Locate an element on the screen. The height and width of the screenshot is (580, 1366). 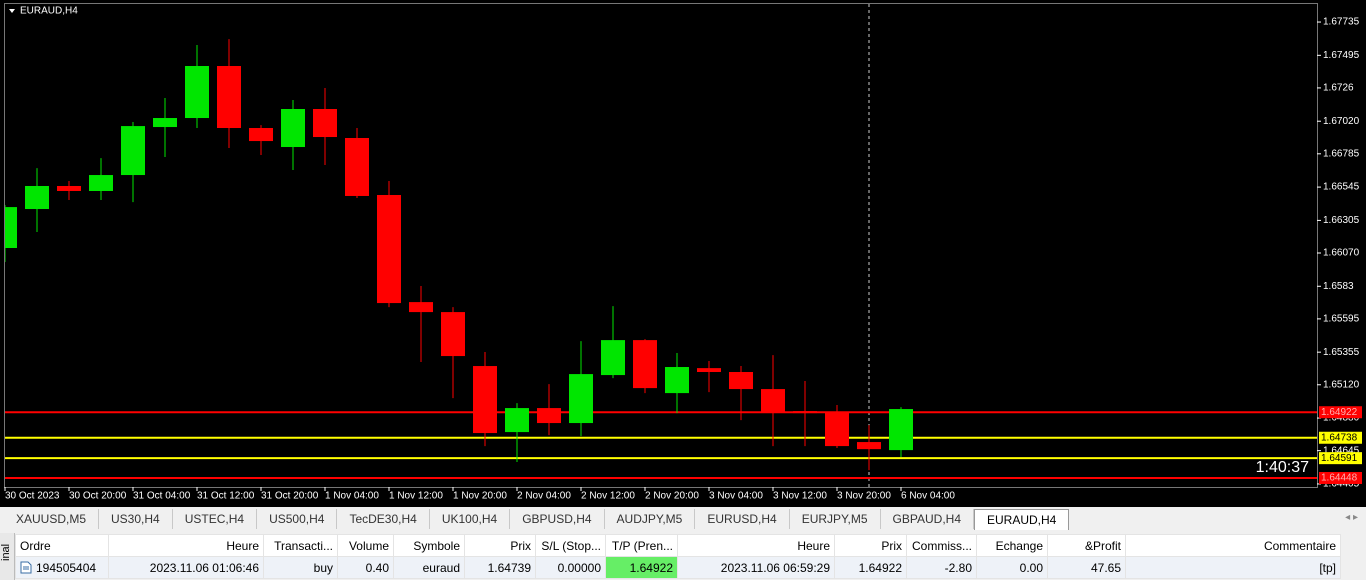
side-label: inal is located at coordinates (6, 552).